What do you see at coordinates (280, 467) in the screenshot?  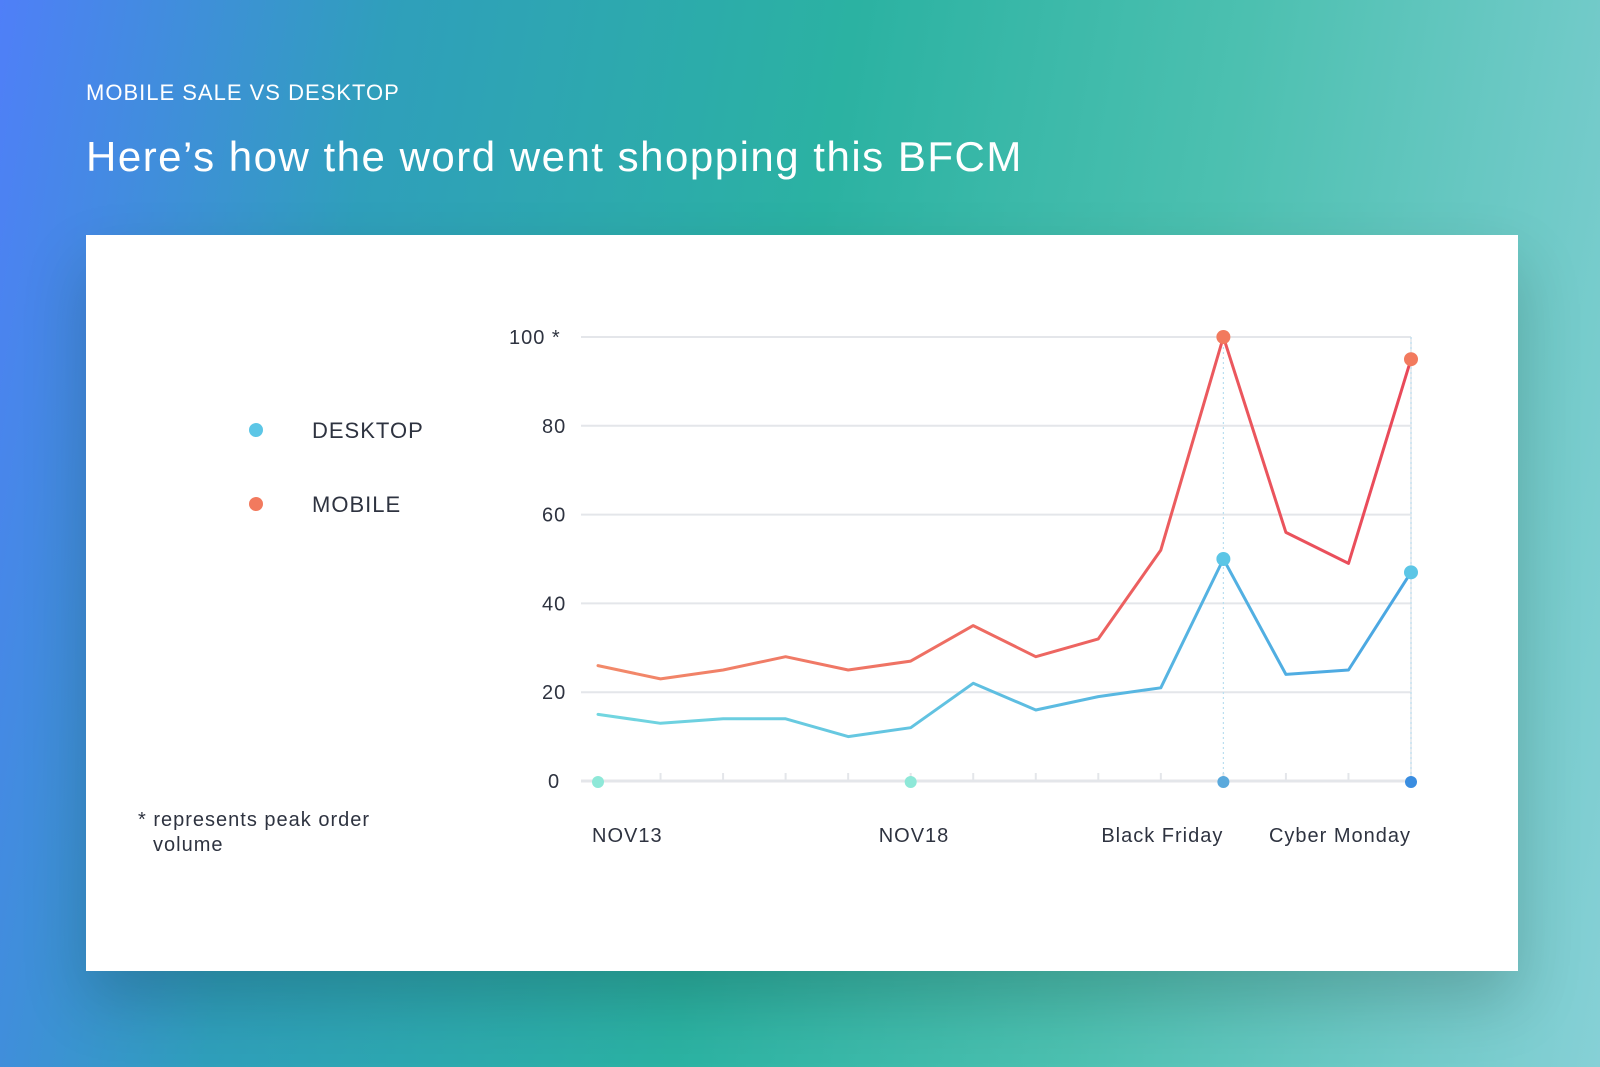 I see `legend: DESKTOP MOBILE` at bounding box center [280, 467].